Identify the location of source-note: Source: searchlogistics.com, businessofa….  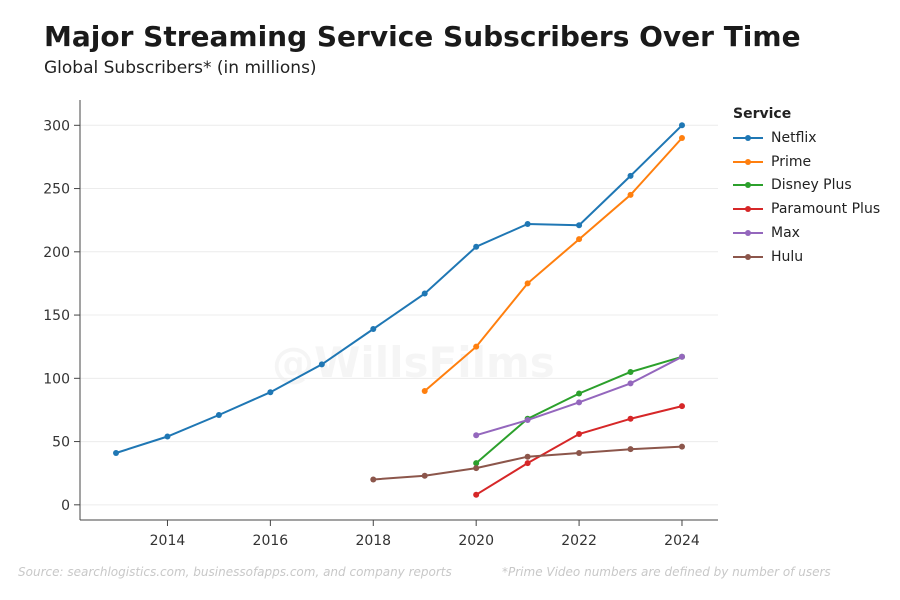
(235, 572).